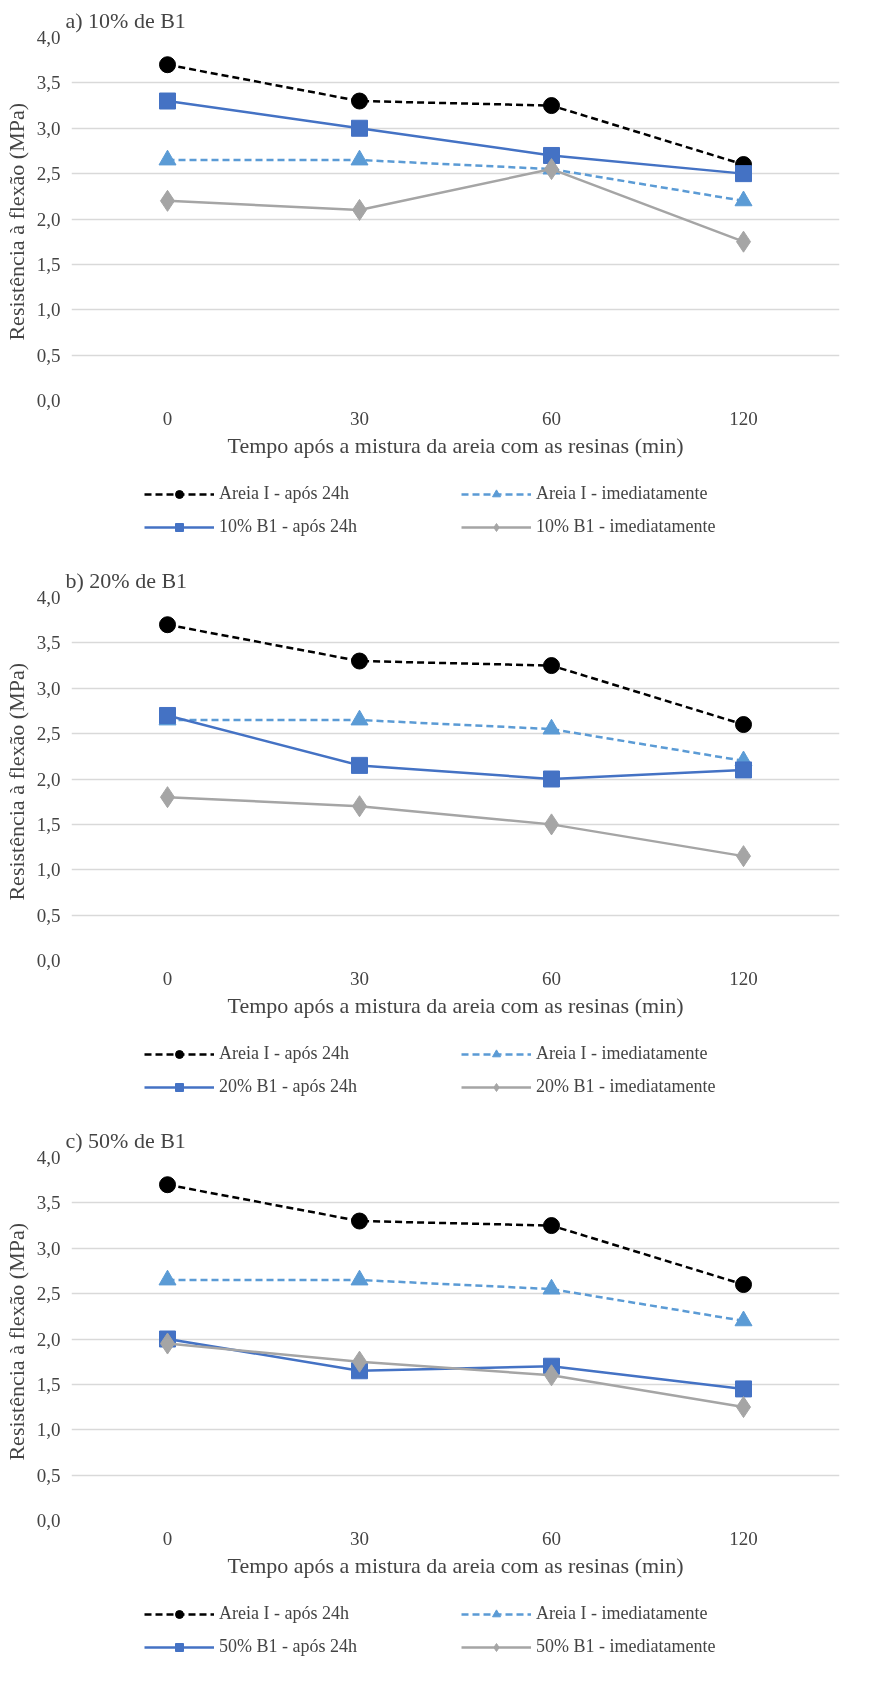 The width and height of the screenshot is (869, 1681). Describe the element at coordinates (288, 1086) in the screenshot. I see `legend-label: 20% B1 - após 24h` at that location.